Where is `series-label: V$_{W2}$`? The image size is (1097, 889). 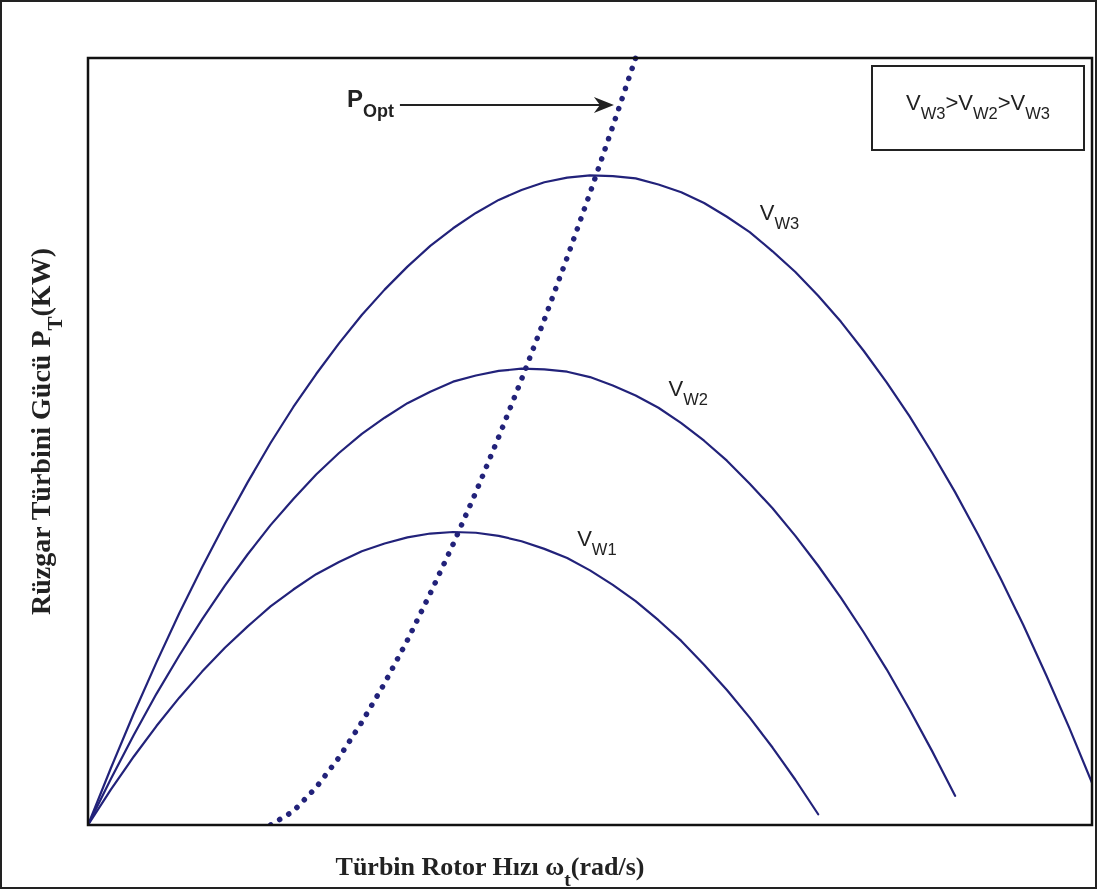 series-label: V$_{W2}$ is located at coordinates (688, 391).